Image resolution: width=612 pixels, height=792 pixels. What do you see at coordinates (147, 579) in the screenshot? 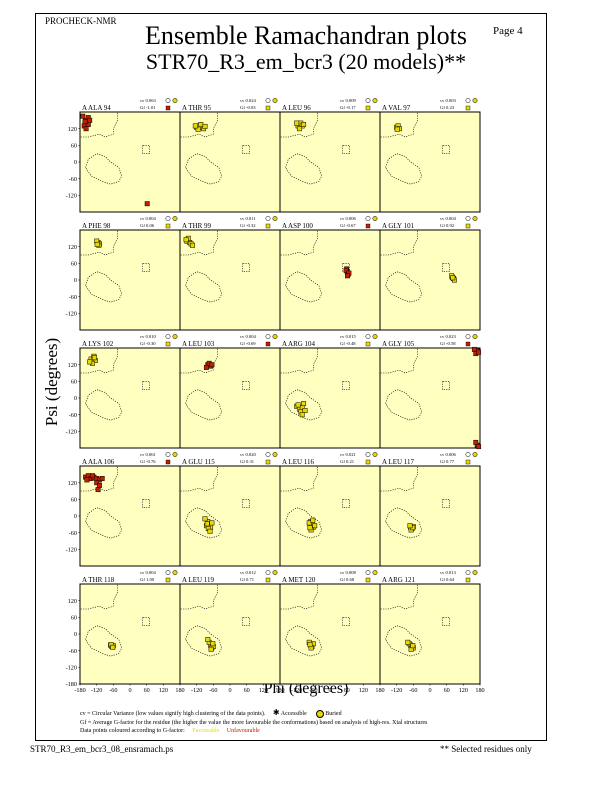
I see `gf-value: Gf 1.00` at bounding box center [147, 579].